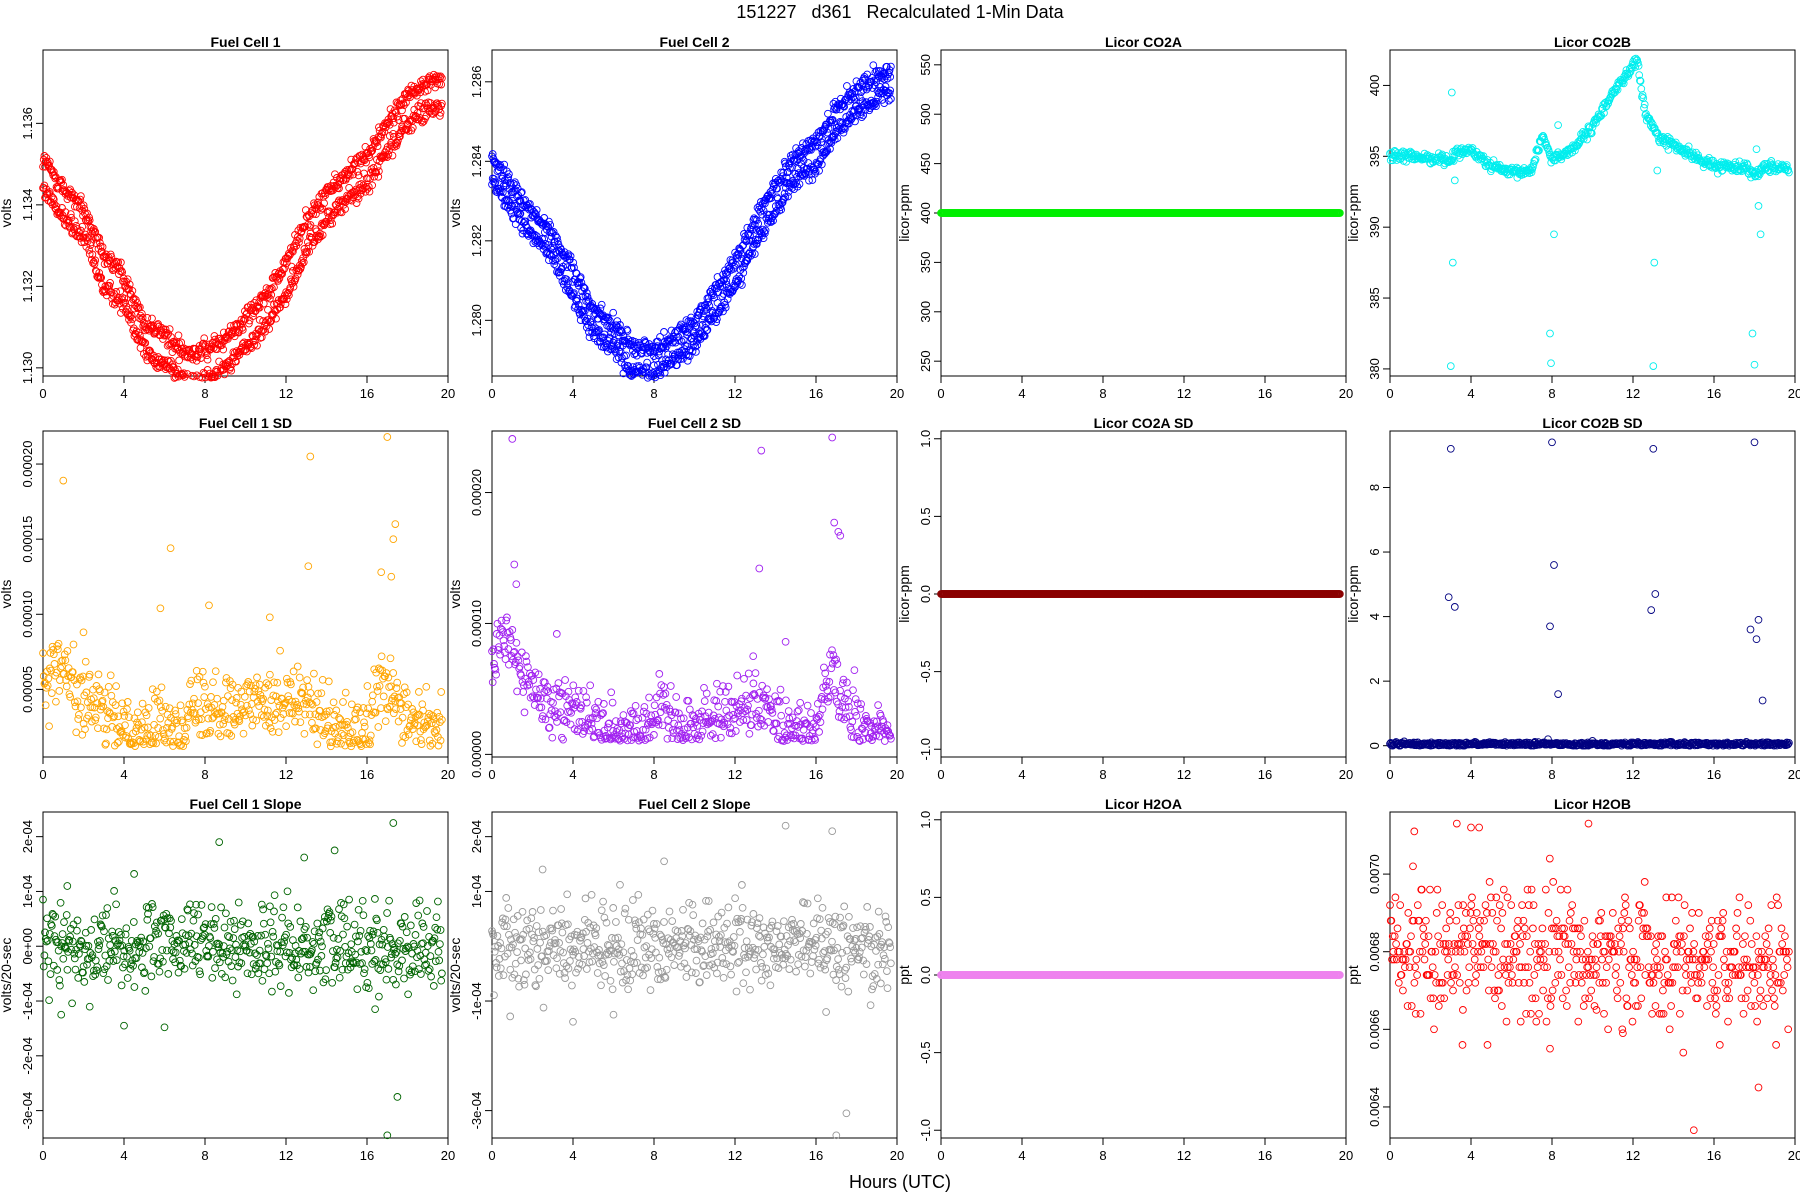 The width and height of the screenshot is (1800, 1200). What do you see at coordinates (925, 439) in the screenshot?
I see `y-tick-label: 1.0` at bounding box center [925, 439].